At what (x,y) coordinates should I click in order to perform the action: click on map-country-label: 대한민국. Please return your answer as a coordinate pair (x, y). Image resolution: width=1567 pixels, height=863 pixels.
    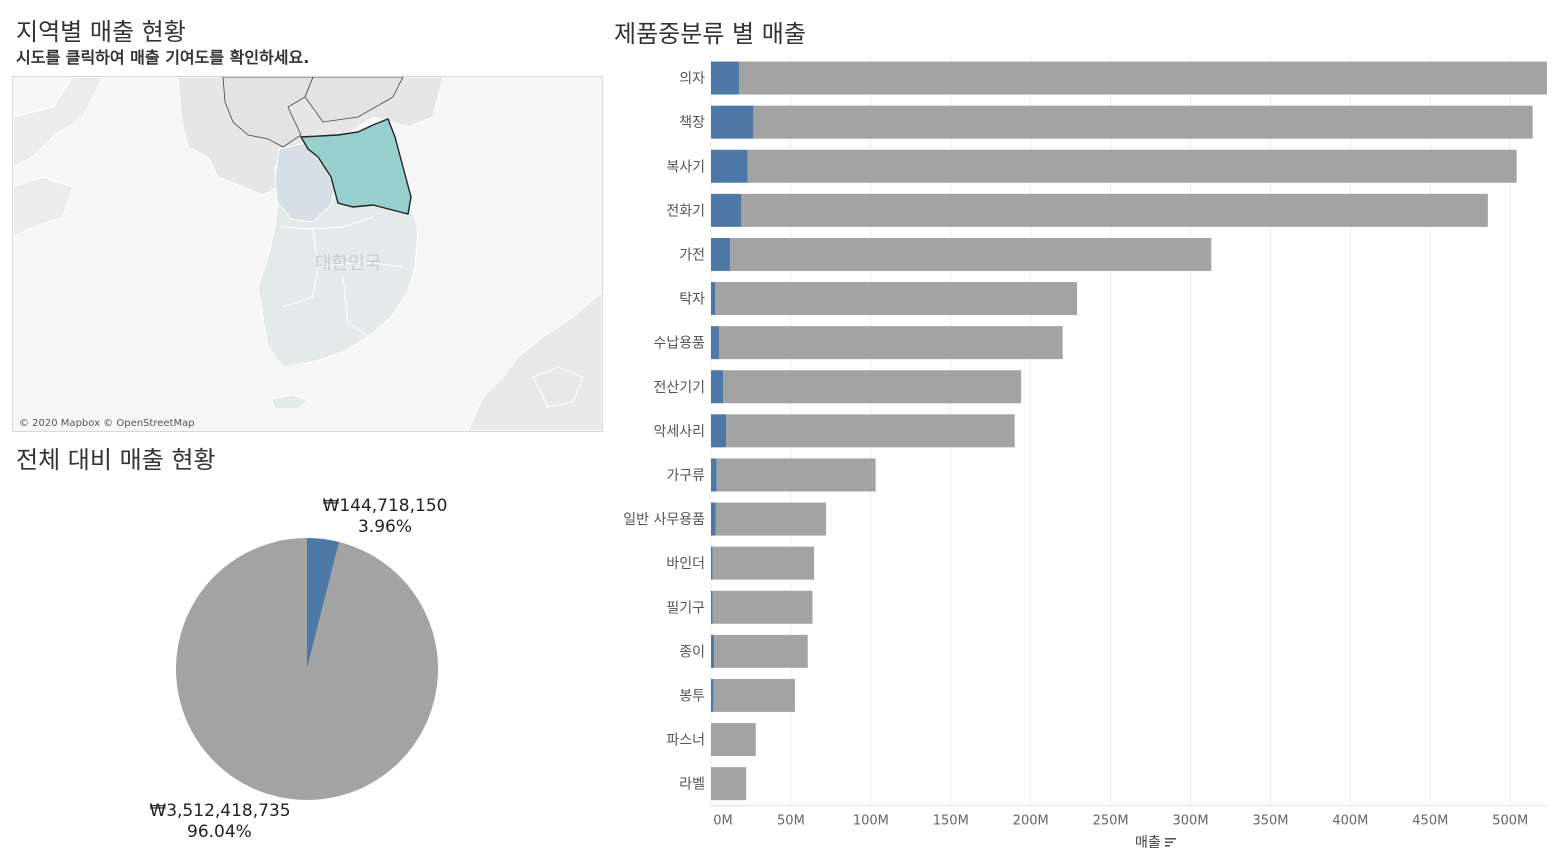
    Looking at the image, I should click on (348, 263).